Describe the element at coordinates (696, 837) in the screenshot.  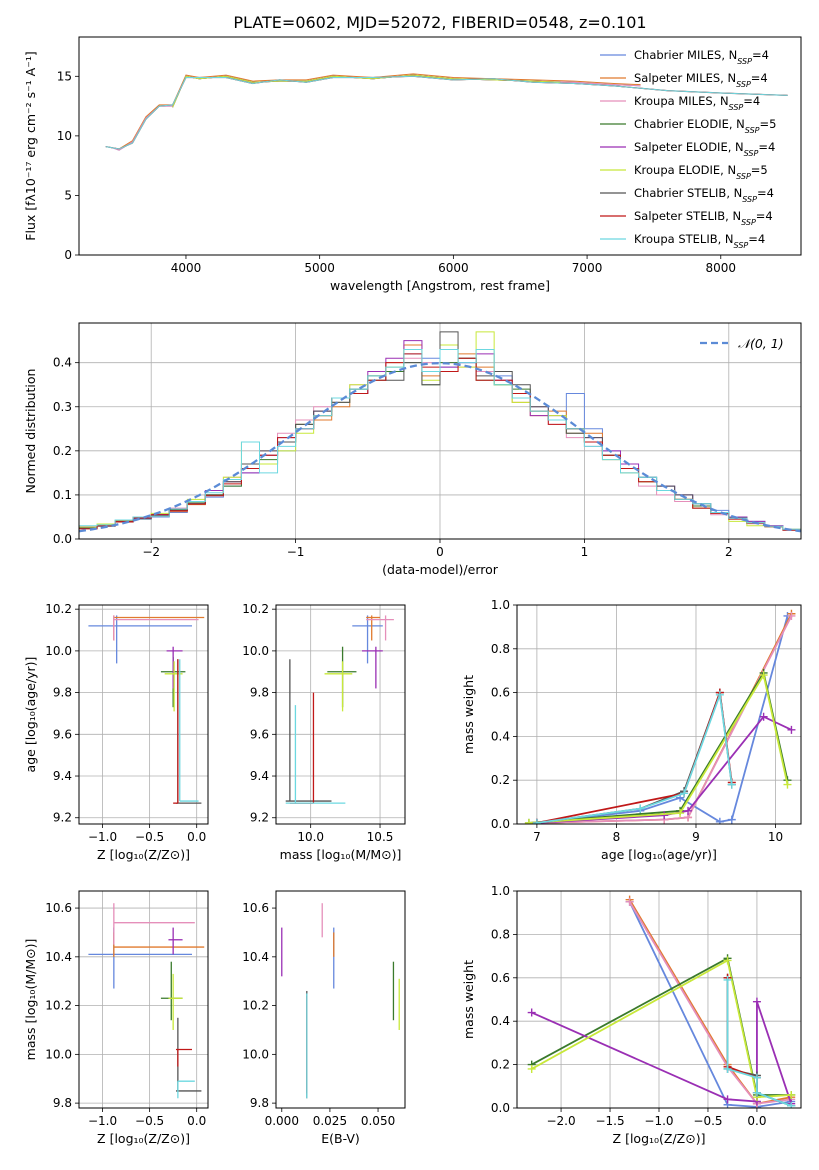
I see `x-tick-label: 9` at that location.